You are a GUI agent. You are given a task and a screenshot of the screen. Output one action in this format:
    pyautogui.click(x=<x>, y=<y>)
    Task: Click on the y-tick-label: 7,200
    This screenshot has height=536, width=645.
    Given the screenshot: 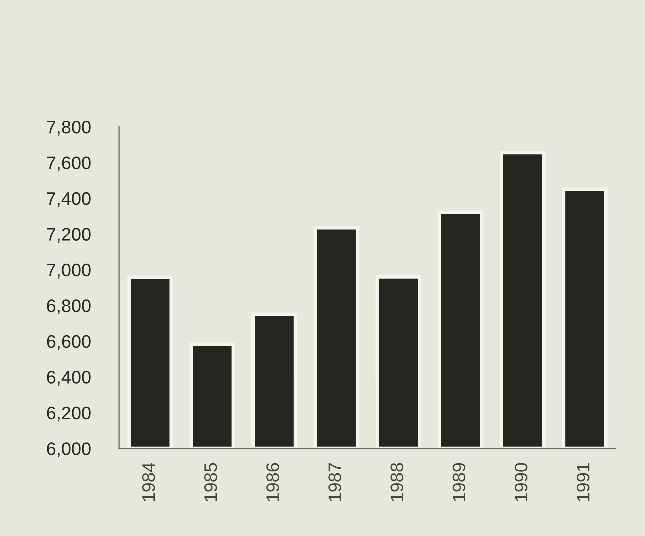 What is the action you would take?
    pyautogui.click(x=69, y=236)
    